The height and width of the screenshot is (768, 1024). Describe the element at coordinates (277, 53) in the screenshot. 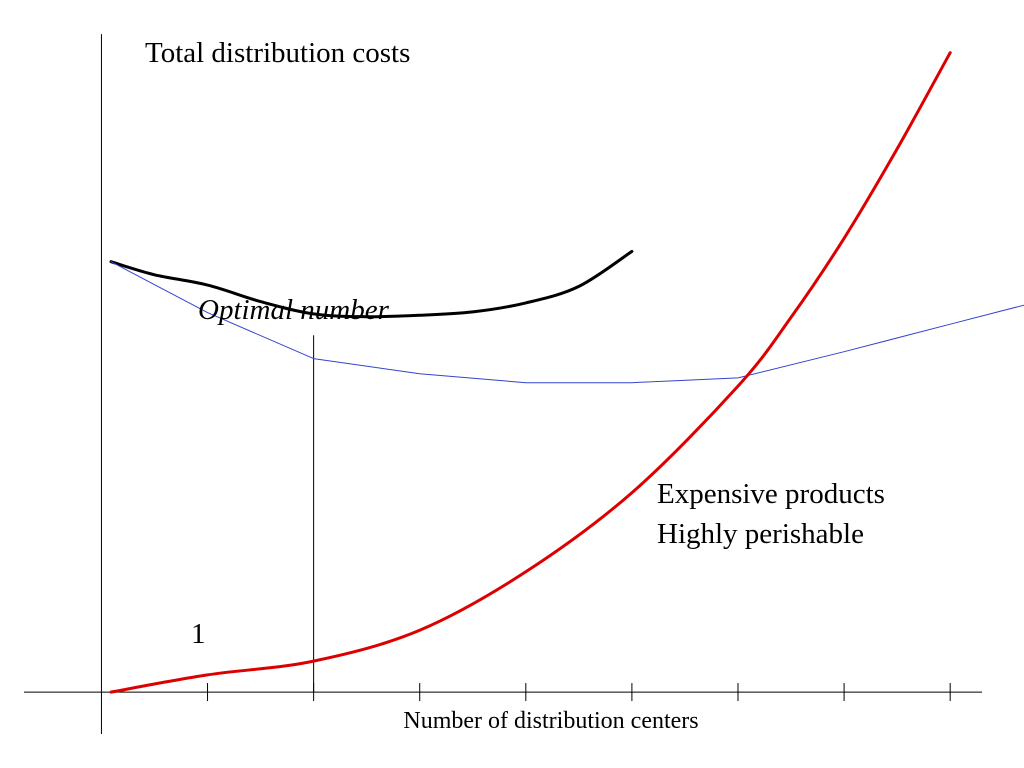

I see `total-costs-label: Total distribution costs` at that location.